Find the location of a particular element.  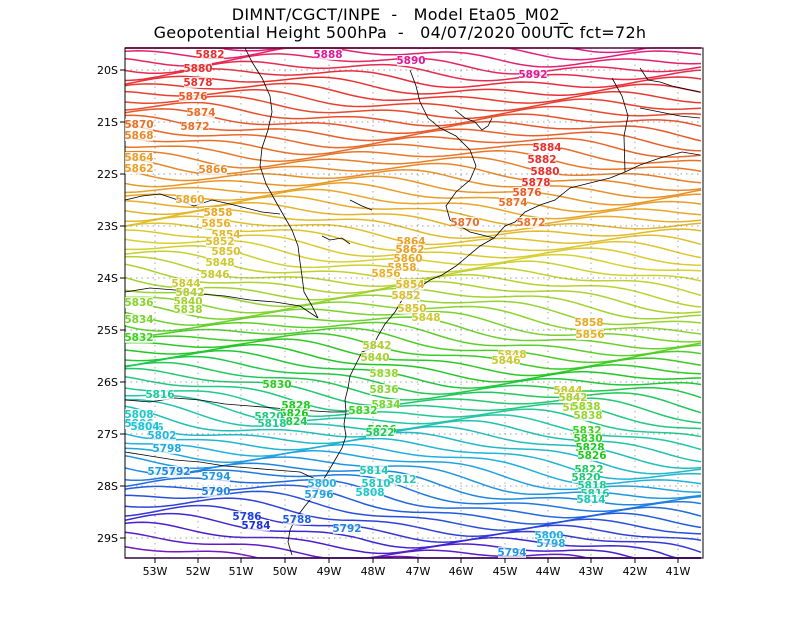

contour-label: 5842 is located at coordinates (376, 346).